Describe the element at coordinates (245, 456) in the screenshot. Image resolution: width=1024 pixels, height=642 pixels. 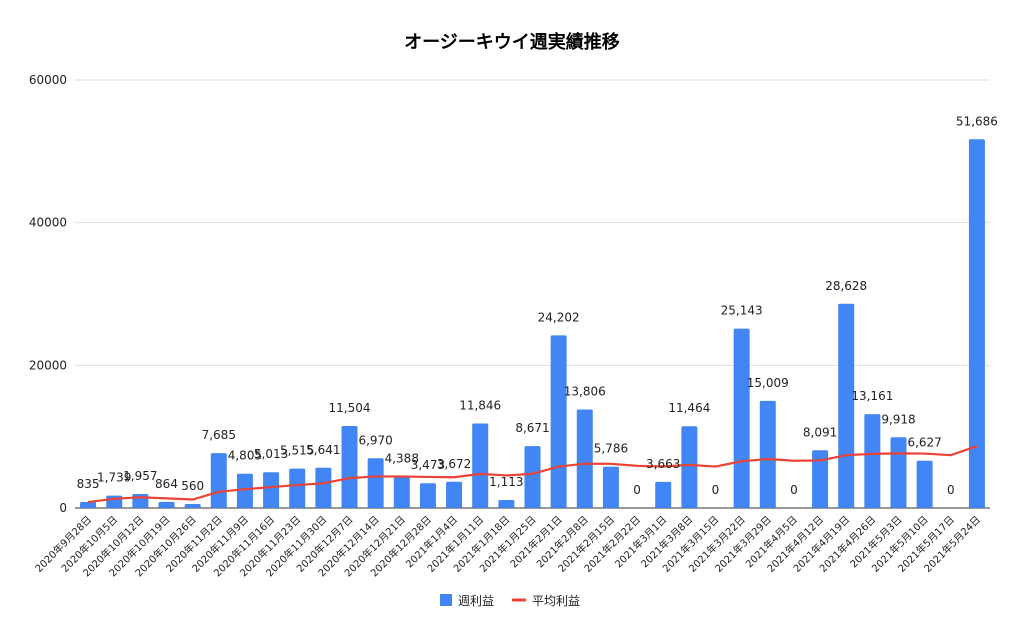
I see `data-label: 4,805` at that location.